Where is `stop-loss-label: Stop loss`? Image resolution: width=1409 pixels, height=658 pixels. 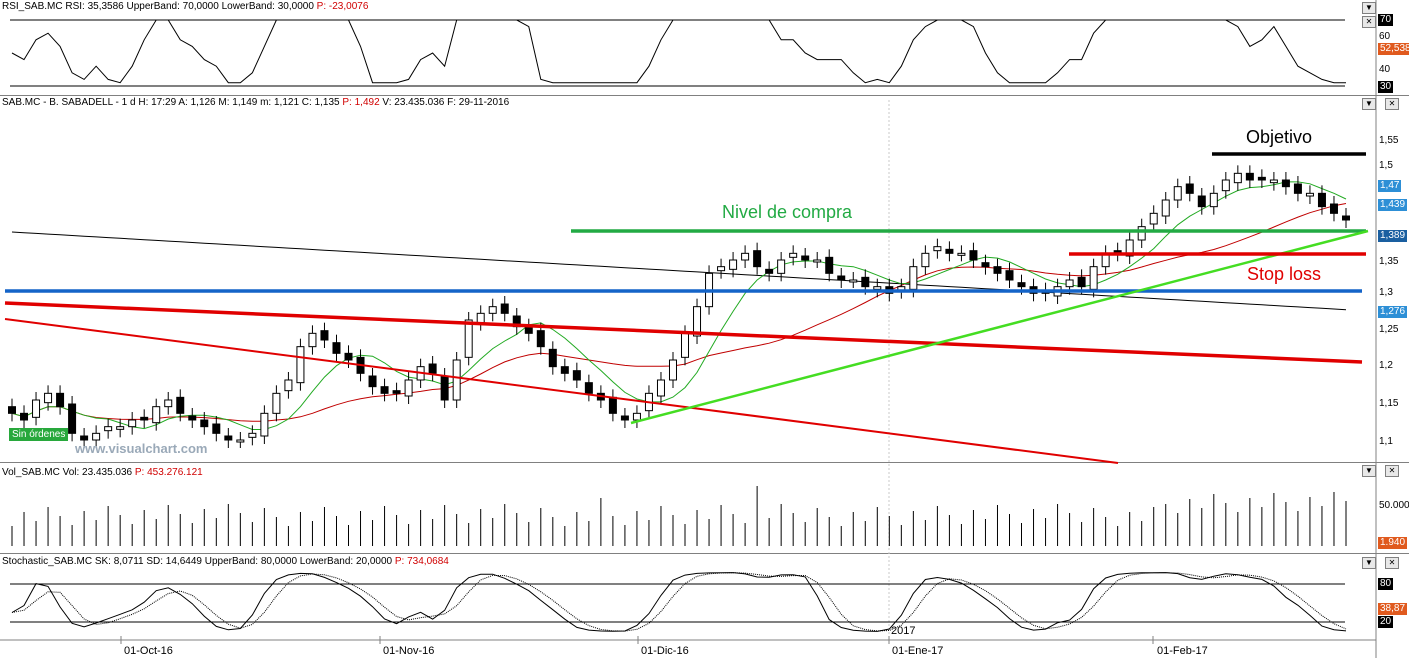 stop-loss-label: Stop loss is located at coordinates (1284, 274).